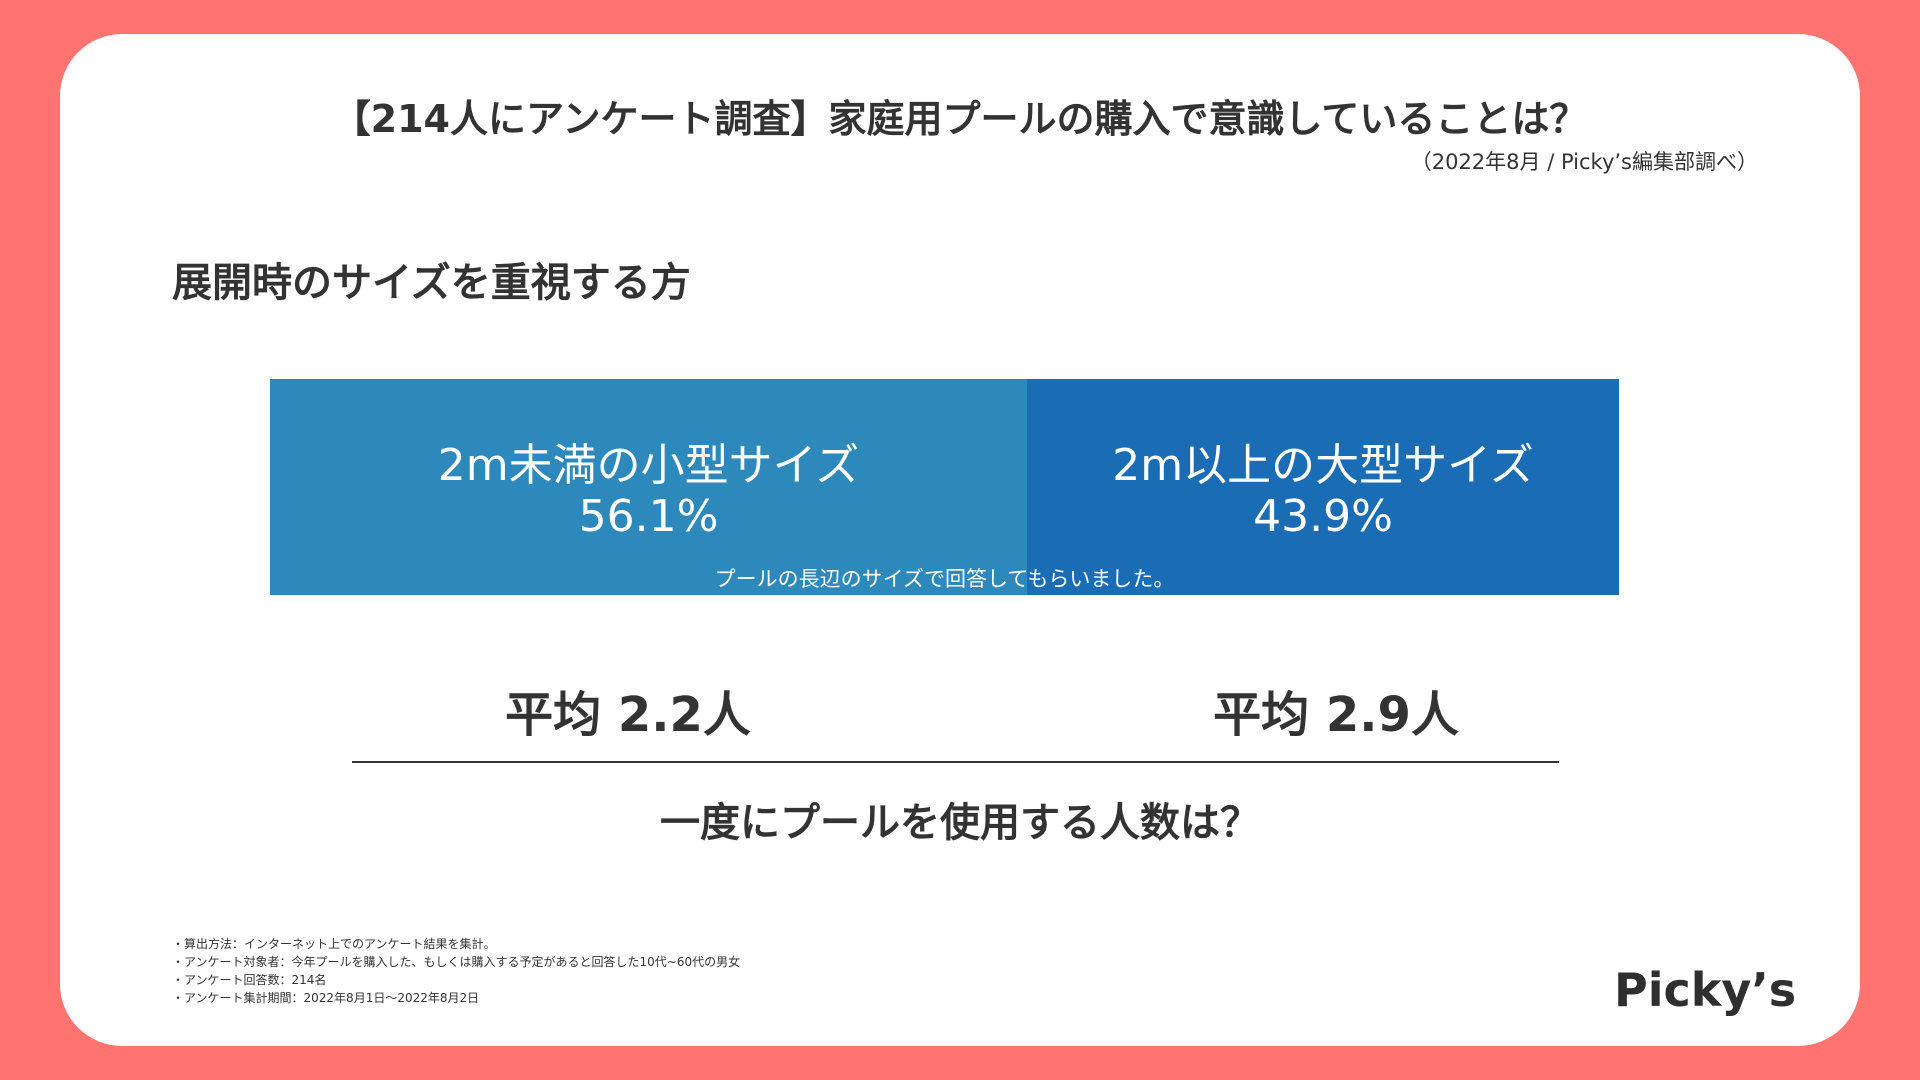  What do you see at coordinates (1323, 465) in the screenshot?
I see `category-label-large: 2m以上の大型サイズ` at bounding box center [1323, 465].